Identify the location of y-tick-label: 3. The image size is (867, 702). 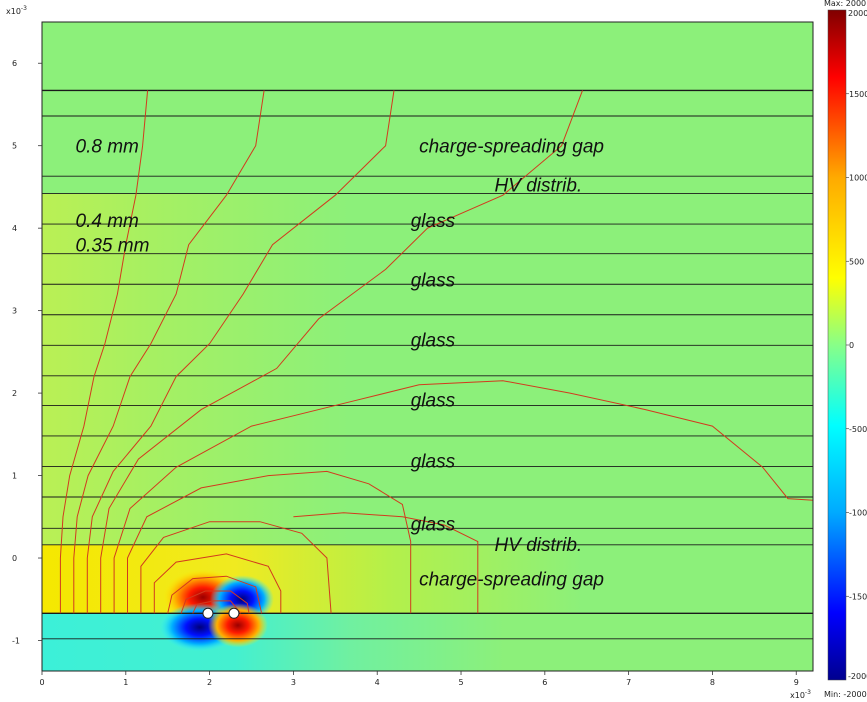
(14, 311).